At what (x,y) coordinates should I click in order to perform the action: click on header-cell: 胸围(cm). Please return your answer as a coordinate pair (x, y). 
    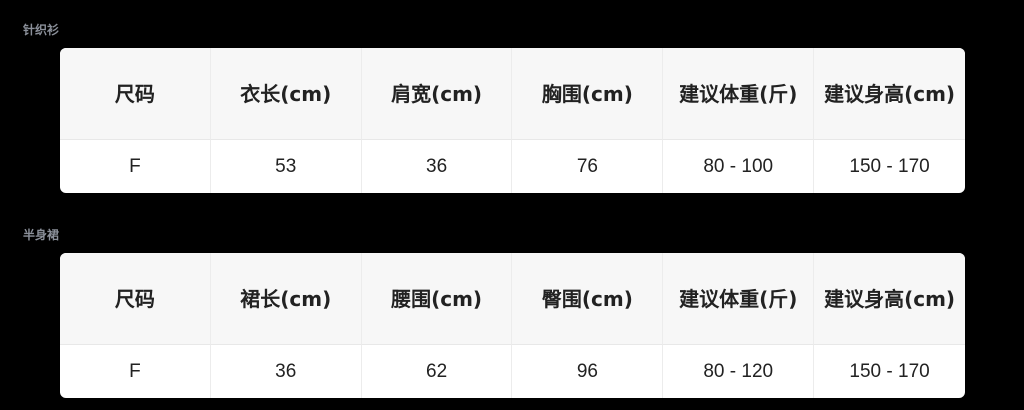
    Looking at the image, I should click on (588, 94).